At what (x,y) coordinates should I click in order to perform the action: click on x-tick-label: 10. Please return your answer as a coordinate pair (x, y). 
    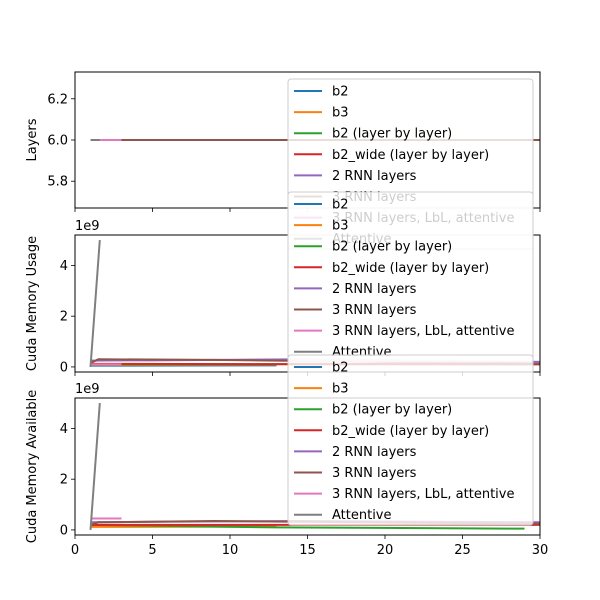
    Looking at the image, I should click on (230, 550).